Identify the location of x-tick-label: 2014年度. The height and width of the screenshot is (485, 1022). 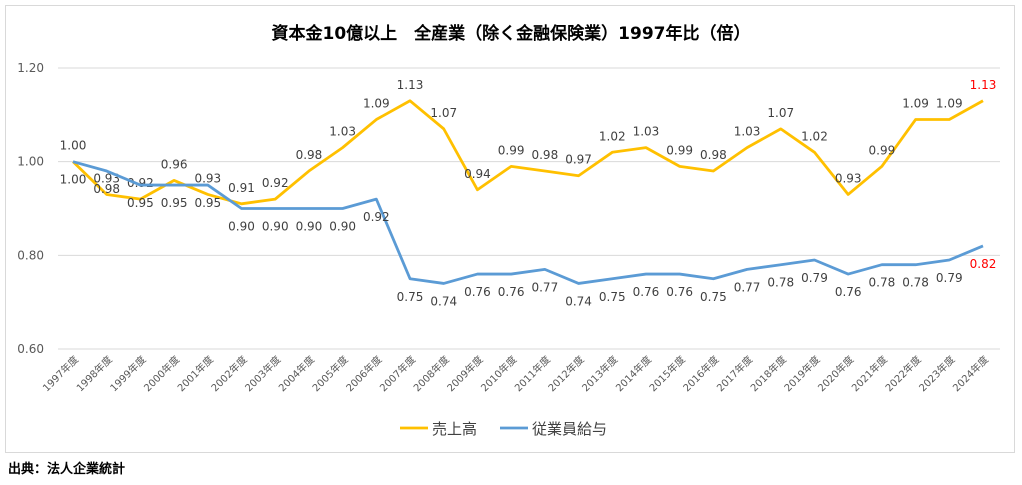
(633, 373).